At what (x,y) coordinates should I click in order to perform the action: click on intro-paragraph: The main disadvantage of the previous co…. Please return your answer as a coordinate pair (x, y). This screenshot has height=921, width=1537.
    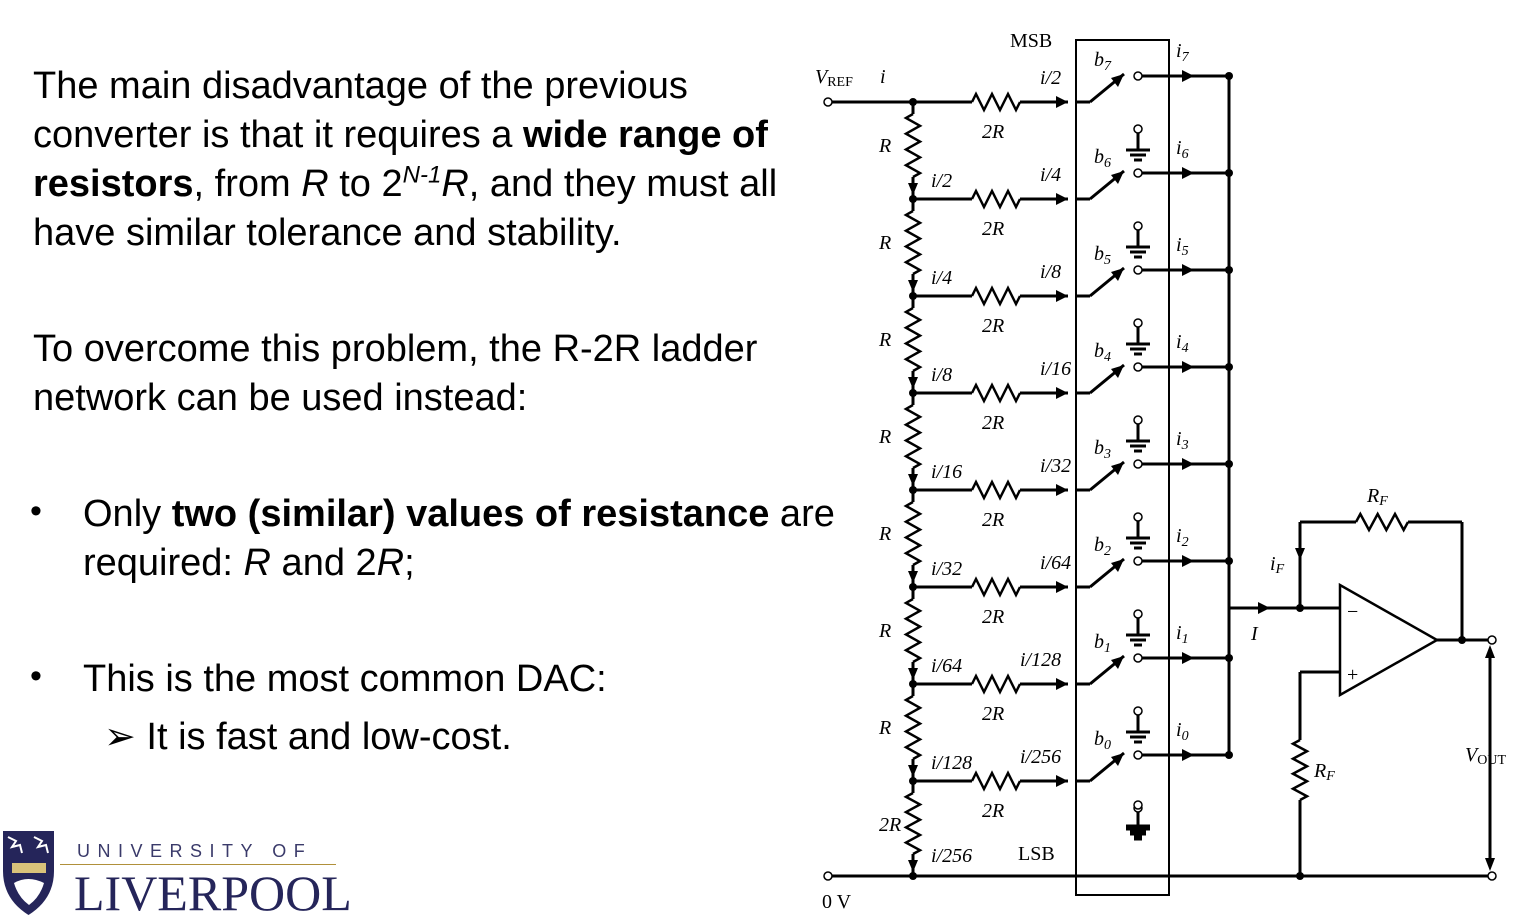
    Looking at the image, I should click on (433, 160).